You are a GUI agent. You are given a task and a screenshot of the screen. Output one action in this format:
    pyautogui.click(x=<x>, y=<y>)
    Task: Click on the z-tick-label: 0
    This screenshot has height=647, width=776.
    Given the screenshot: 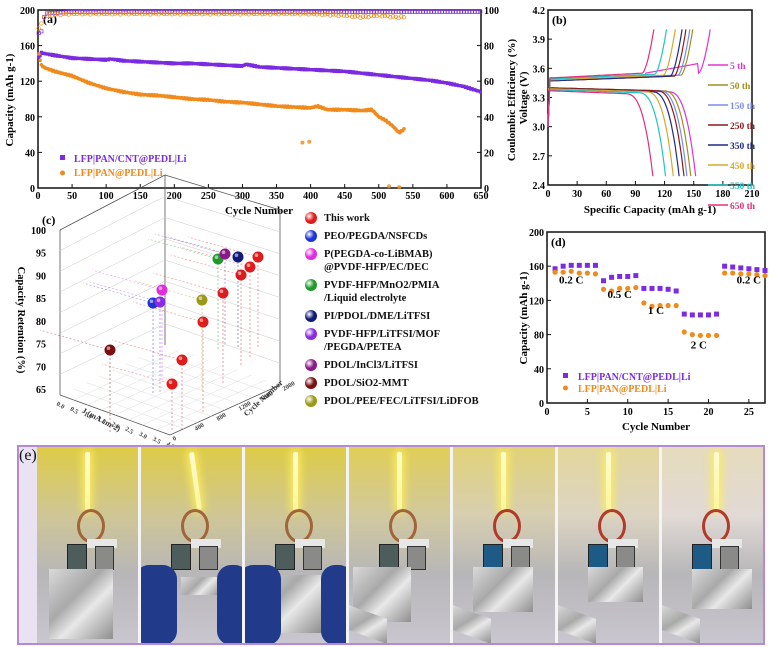 What is the action you would take?
    pyautogui.click(x=175, y=439)
    